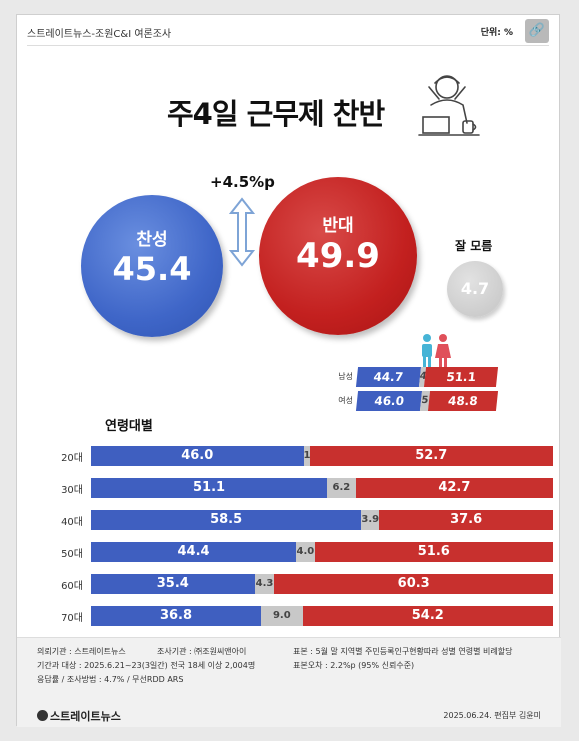 Image resolution: width=579 pixels, height=741 pixels. Describe the element at coordinates (461, 377) in the screenshot. I see `oppose-segment: 51.1` at that location.